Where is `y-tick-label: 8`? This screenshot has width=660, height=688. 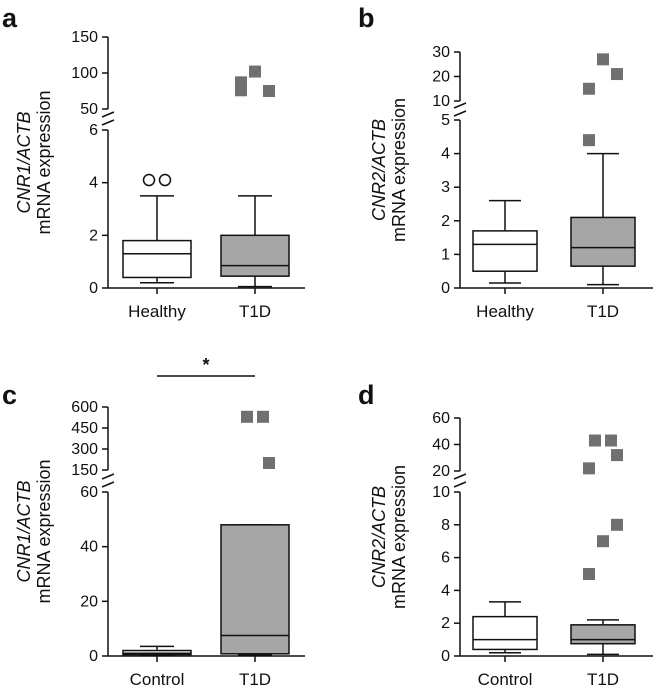
y-tick-label: 8 is located at coordinates (445, 525).